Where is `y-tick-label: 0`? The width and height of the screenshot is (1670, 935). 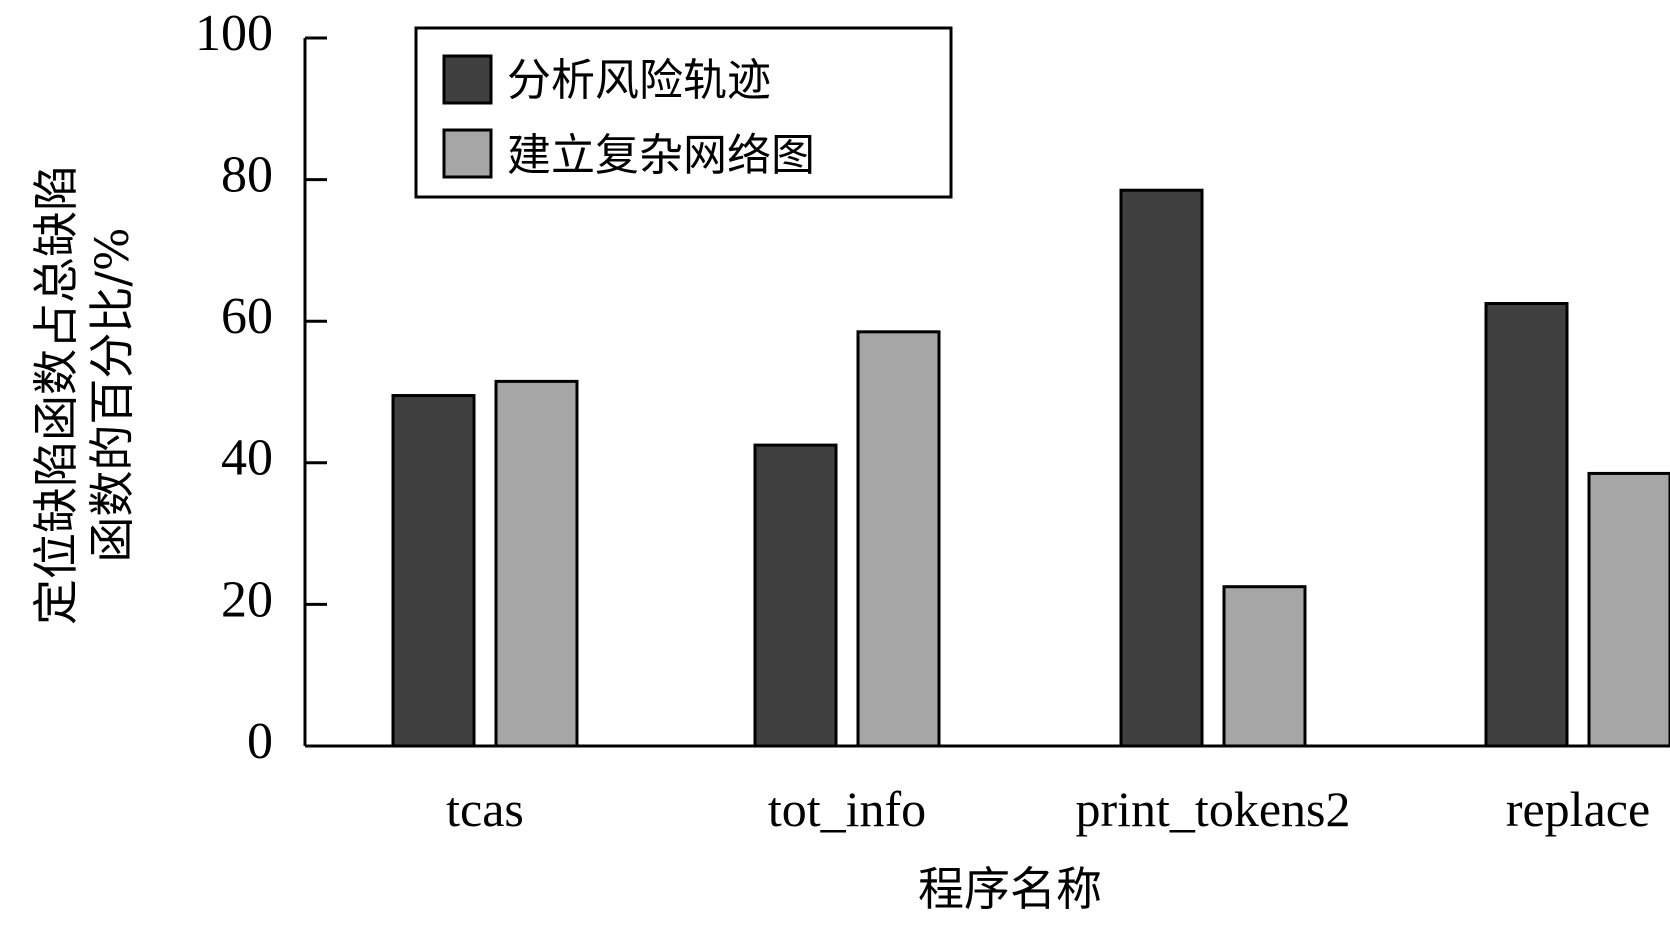 y-tick-label: 0 is located at coordinates (260, 741).